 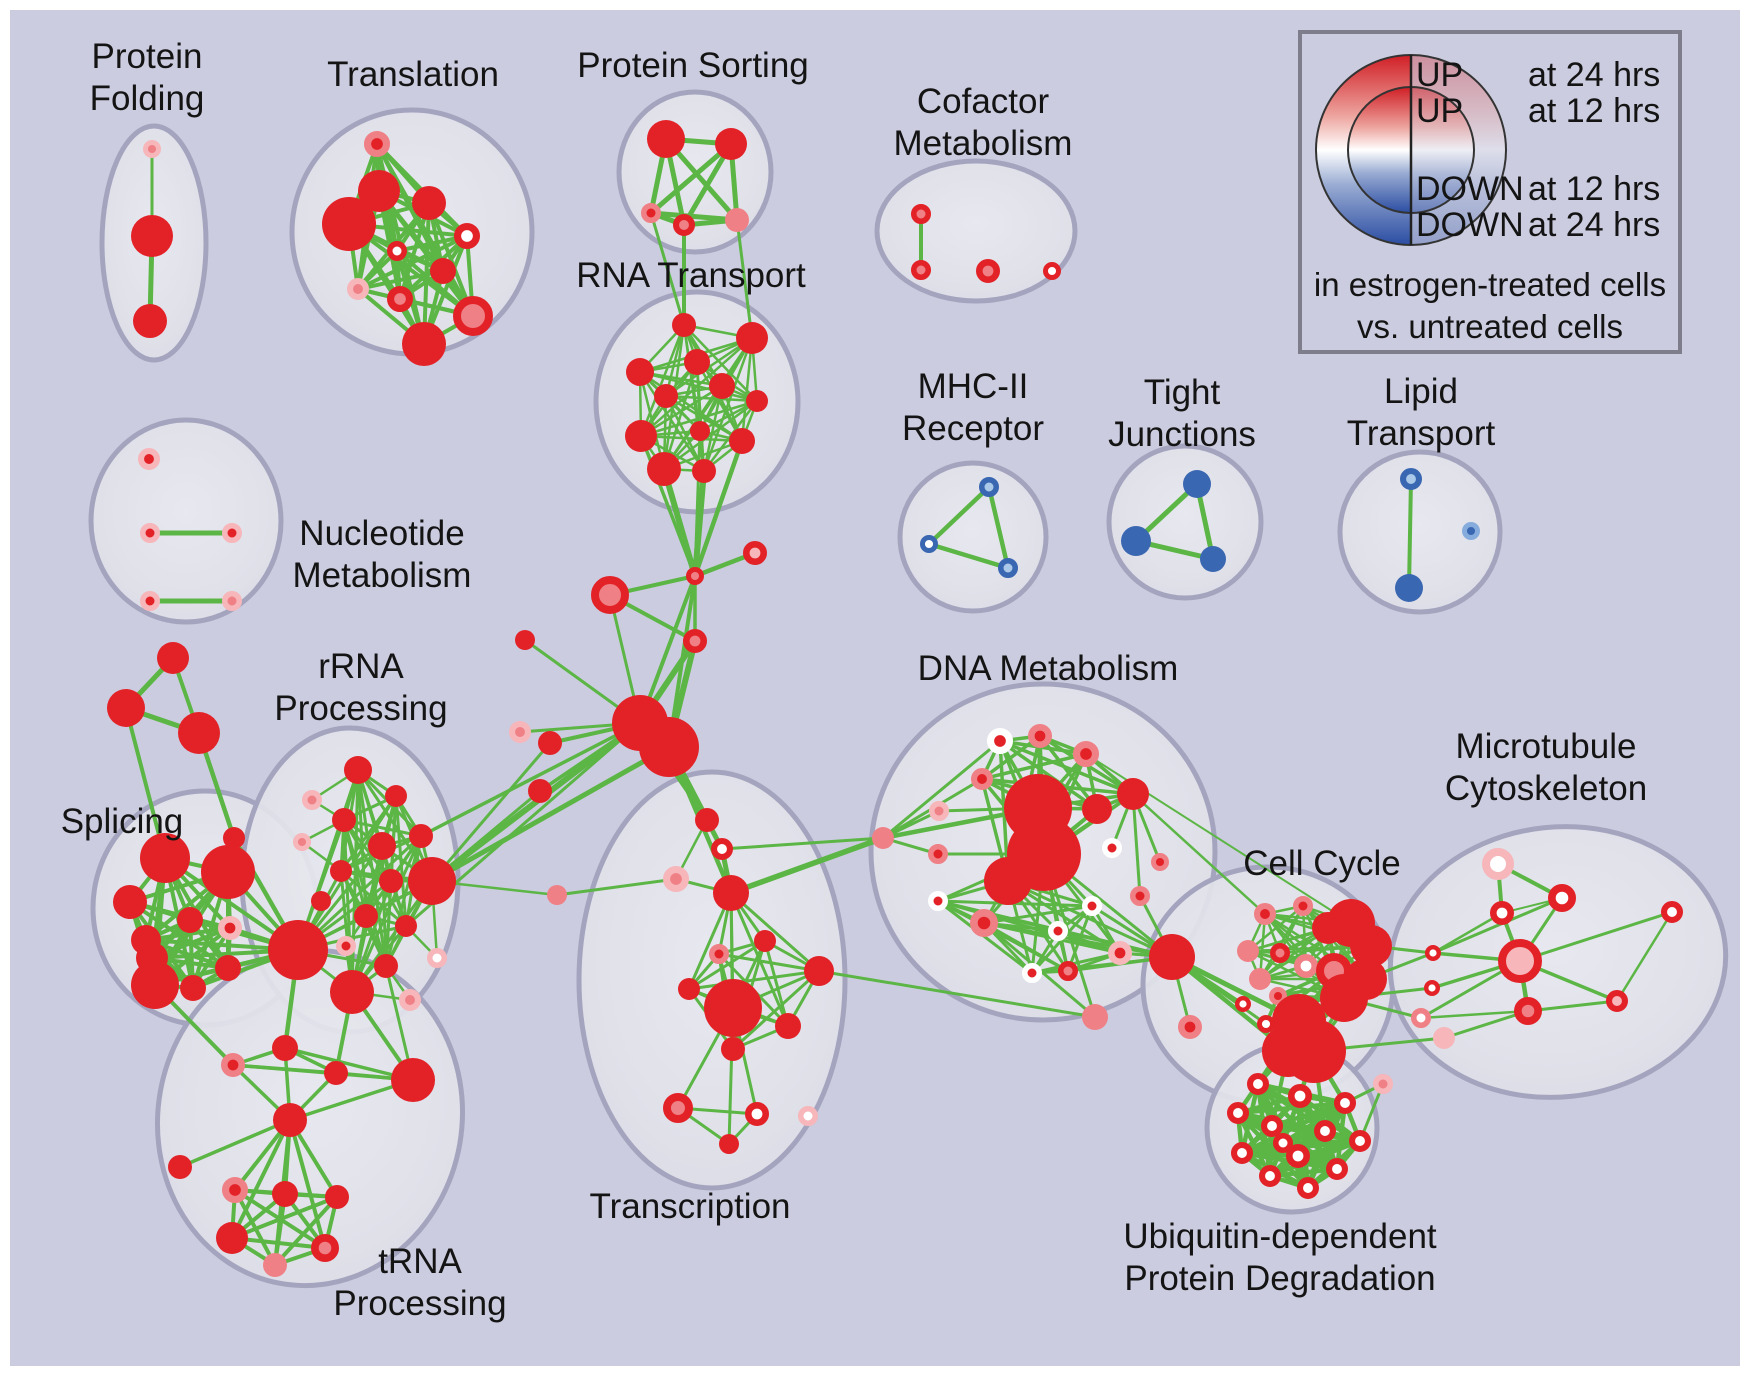 What do you see at coordinates (1097, 809) in the screenshot?
I see `network-node-d7` at bounding box center [1097, 809].